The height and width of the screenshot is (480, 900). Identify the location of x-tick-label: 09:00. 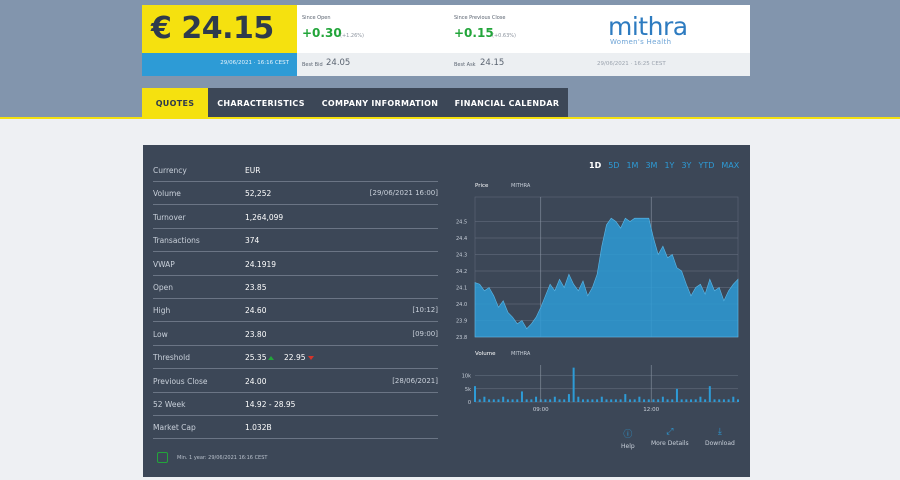
(541, 410).